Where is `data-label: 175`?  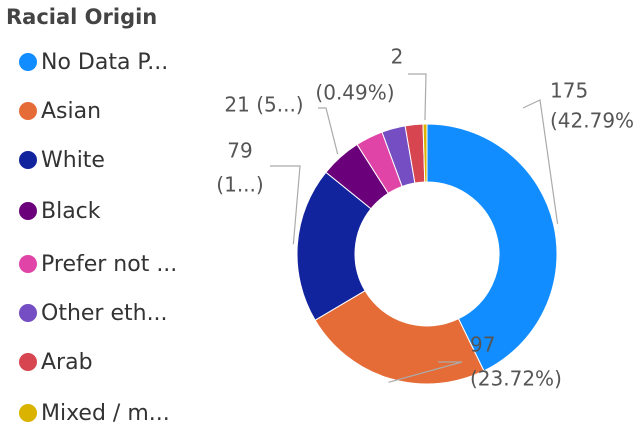 data-label: 175 is located at coordinates (569, 91).